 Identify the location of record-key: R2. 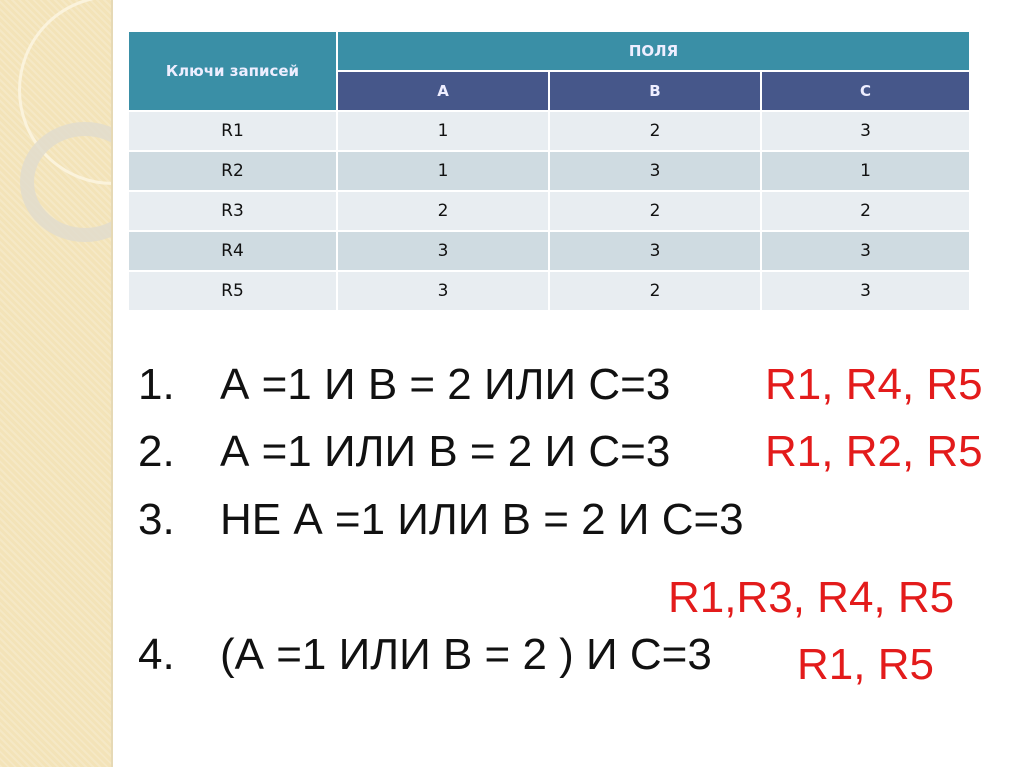
(232, 171).